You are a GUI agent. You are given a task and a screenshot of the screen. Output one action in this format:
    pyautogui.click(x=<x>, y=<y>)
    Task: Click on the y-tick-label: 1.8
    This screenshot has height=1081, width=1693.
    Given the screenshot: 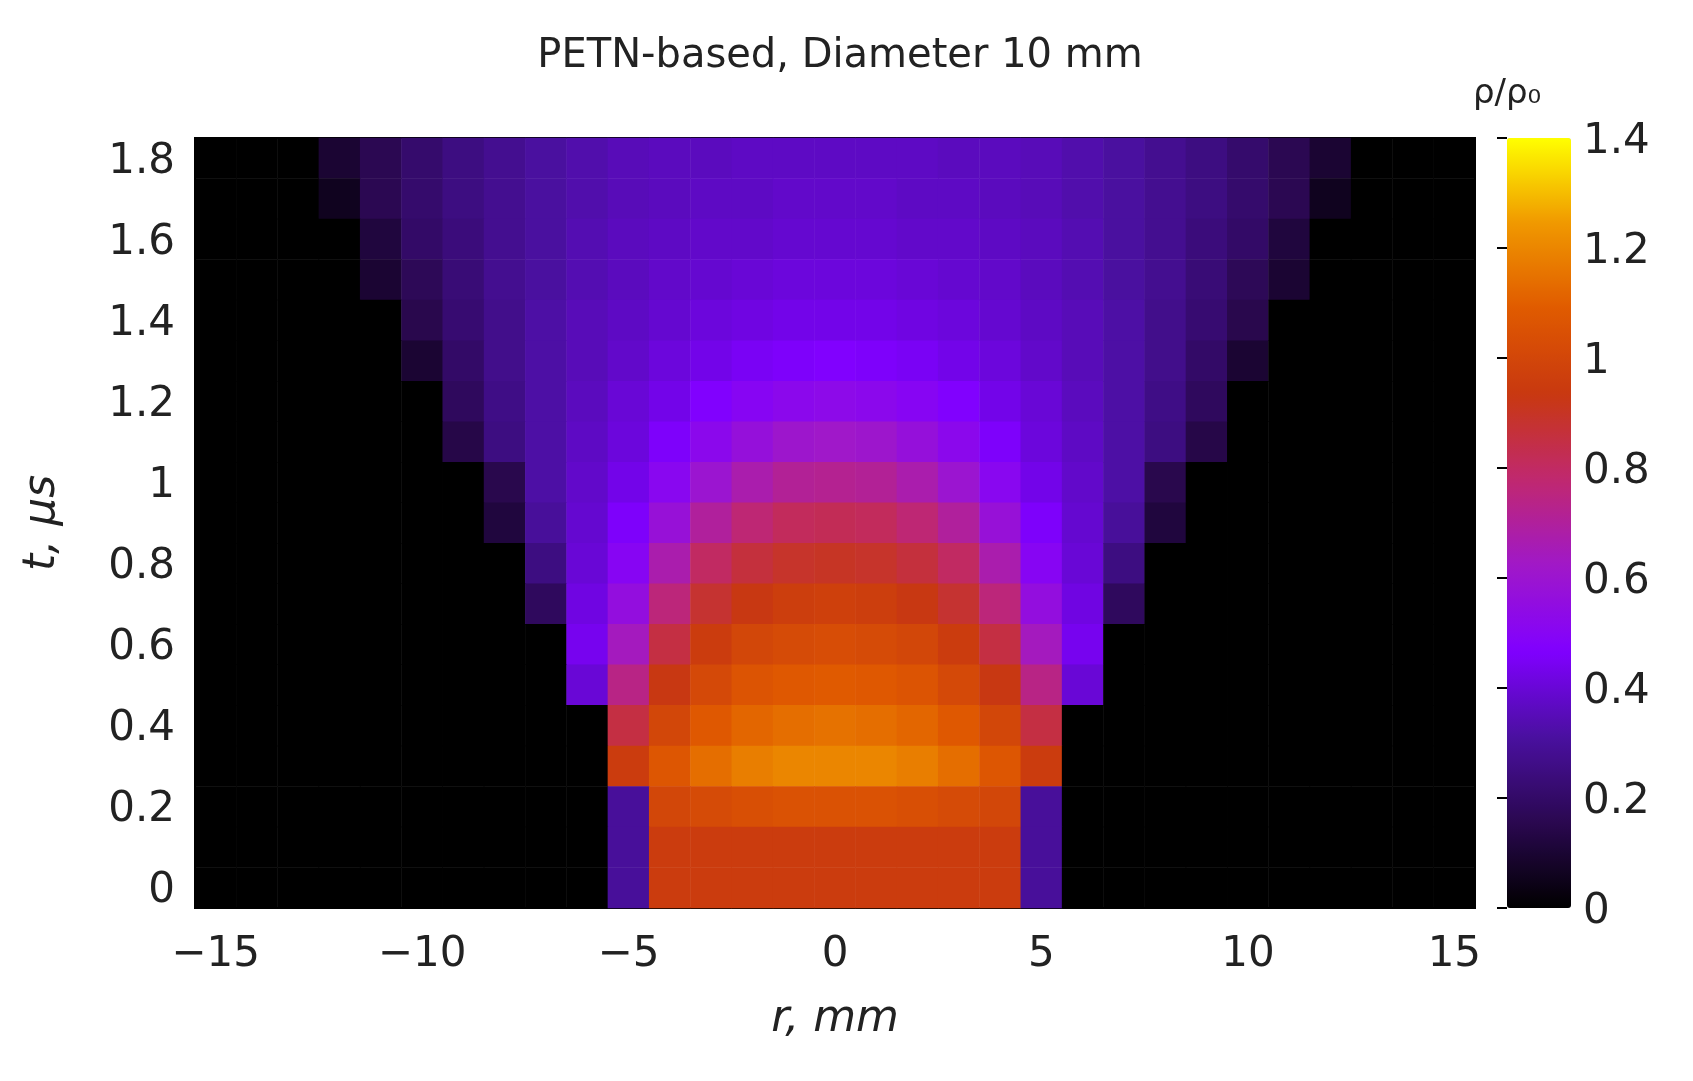 What is the action you would take?
    pyautogui.click(x=141, y=158)
    